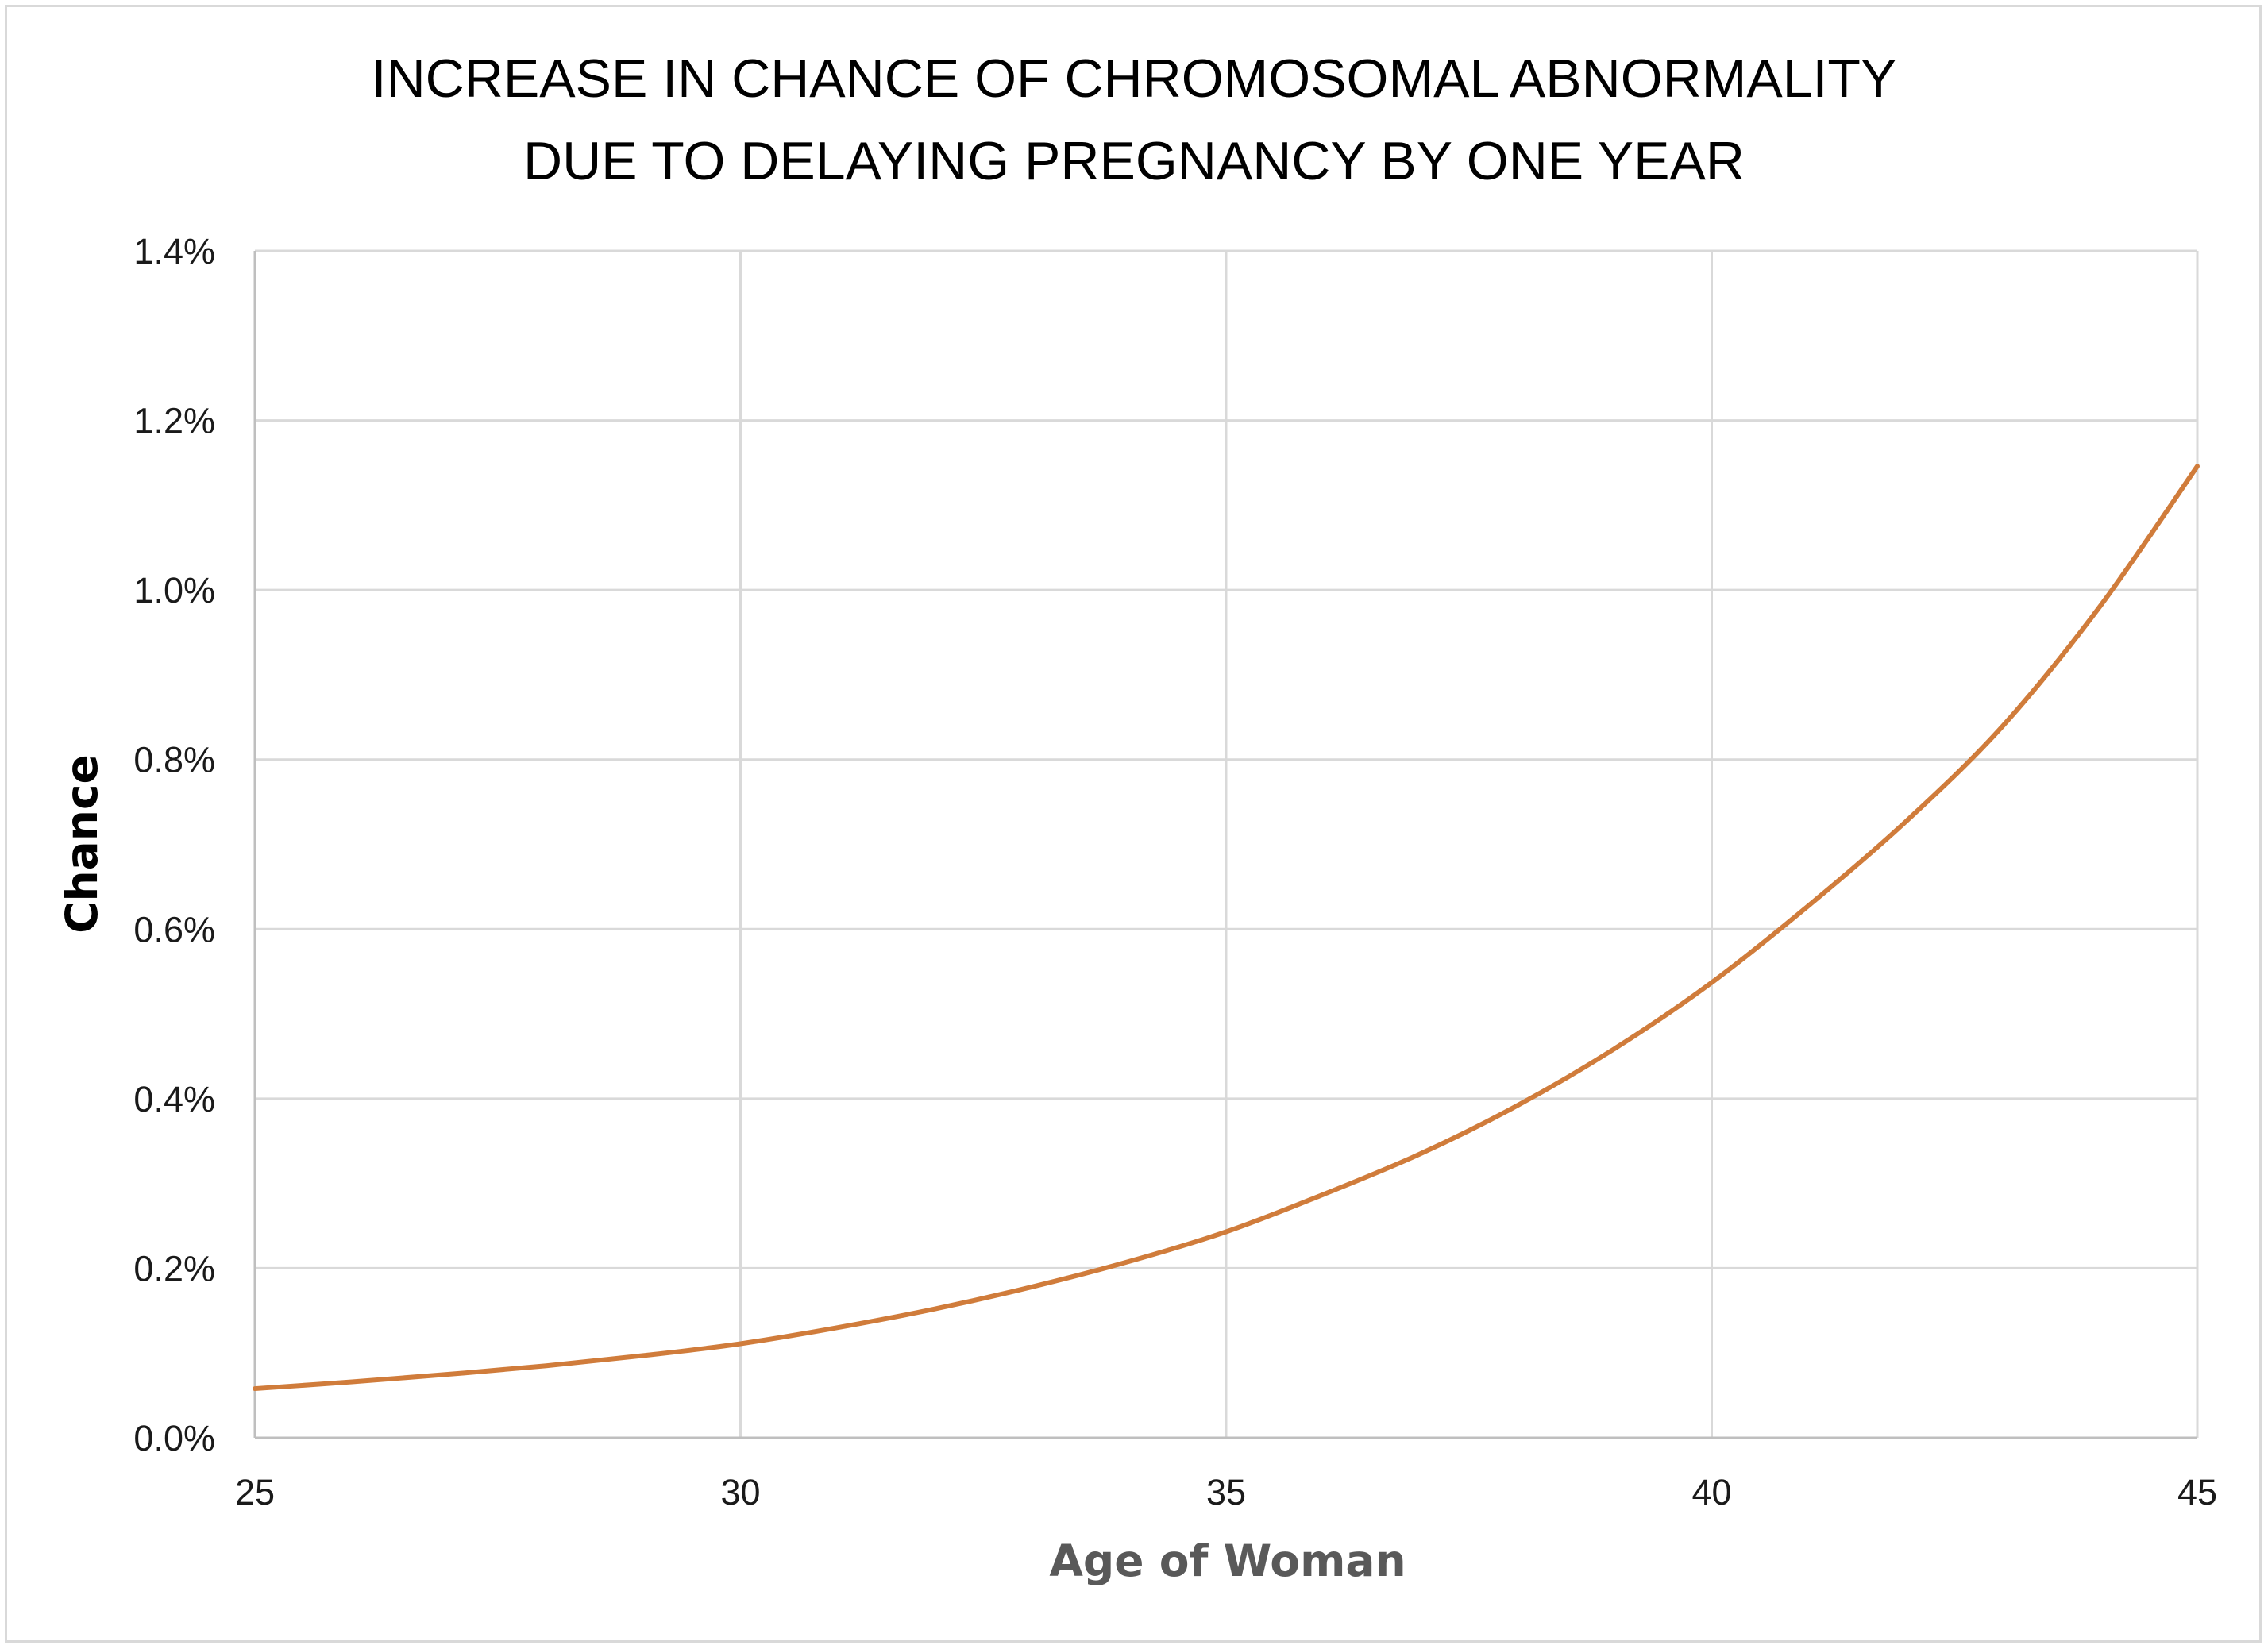 This screenshot has width=2268, height=1649. I want to click on x-tick-label: 40, so click(1711, 1492).